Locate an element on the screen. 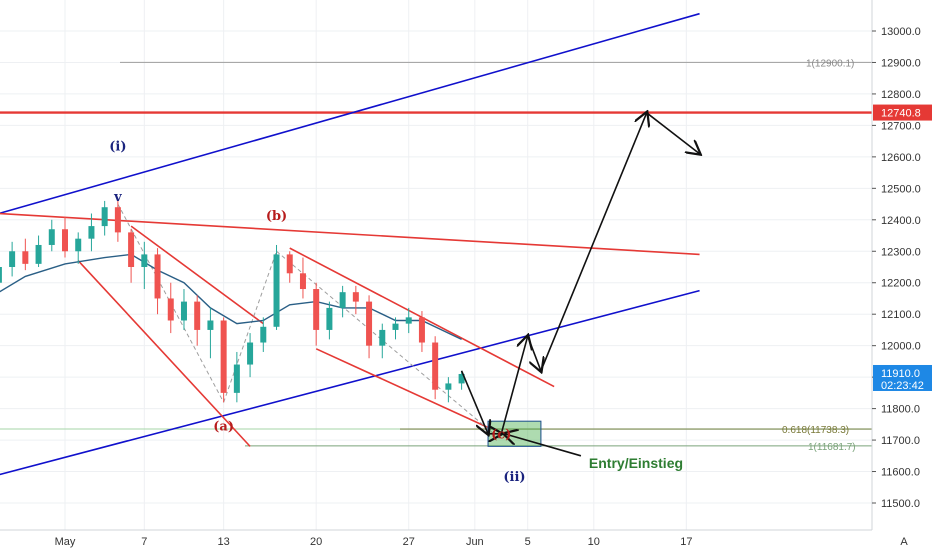  wave-label: (i) is located at coordinates (117, 147).